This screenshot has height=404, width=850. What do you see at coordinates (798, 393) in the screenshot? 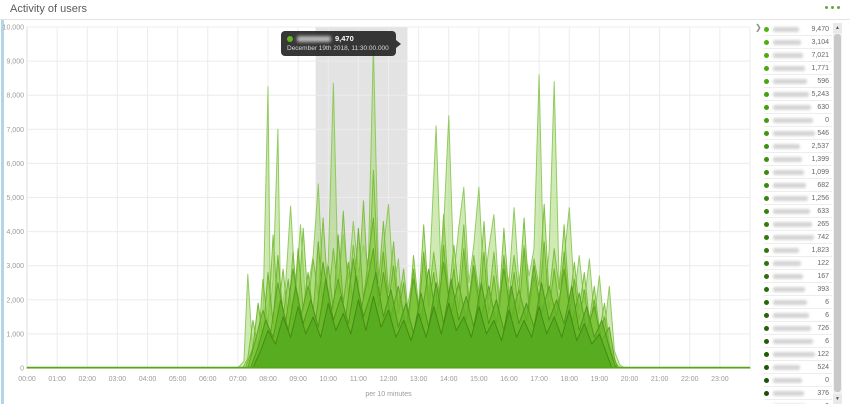
I see `legend-item: 376` at bounding box center [798, 393].